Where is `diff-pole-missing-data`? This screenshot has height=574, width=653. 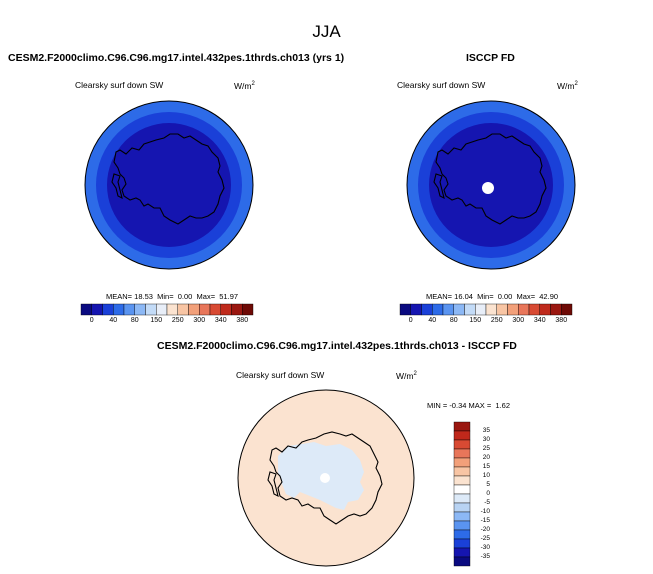
diff-pole-missing-data is located at coordinates (325, 478).